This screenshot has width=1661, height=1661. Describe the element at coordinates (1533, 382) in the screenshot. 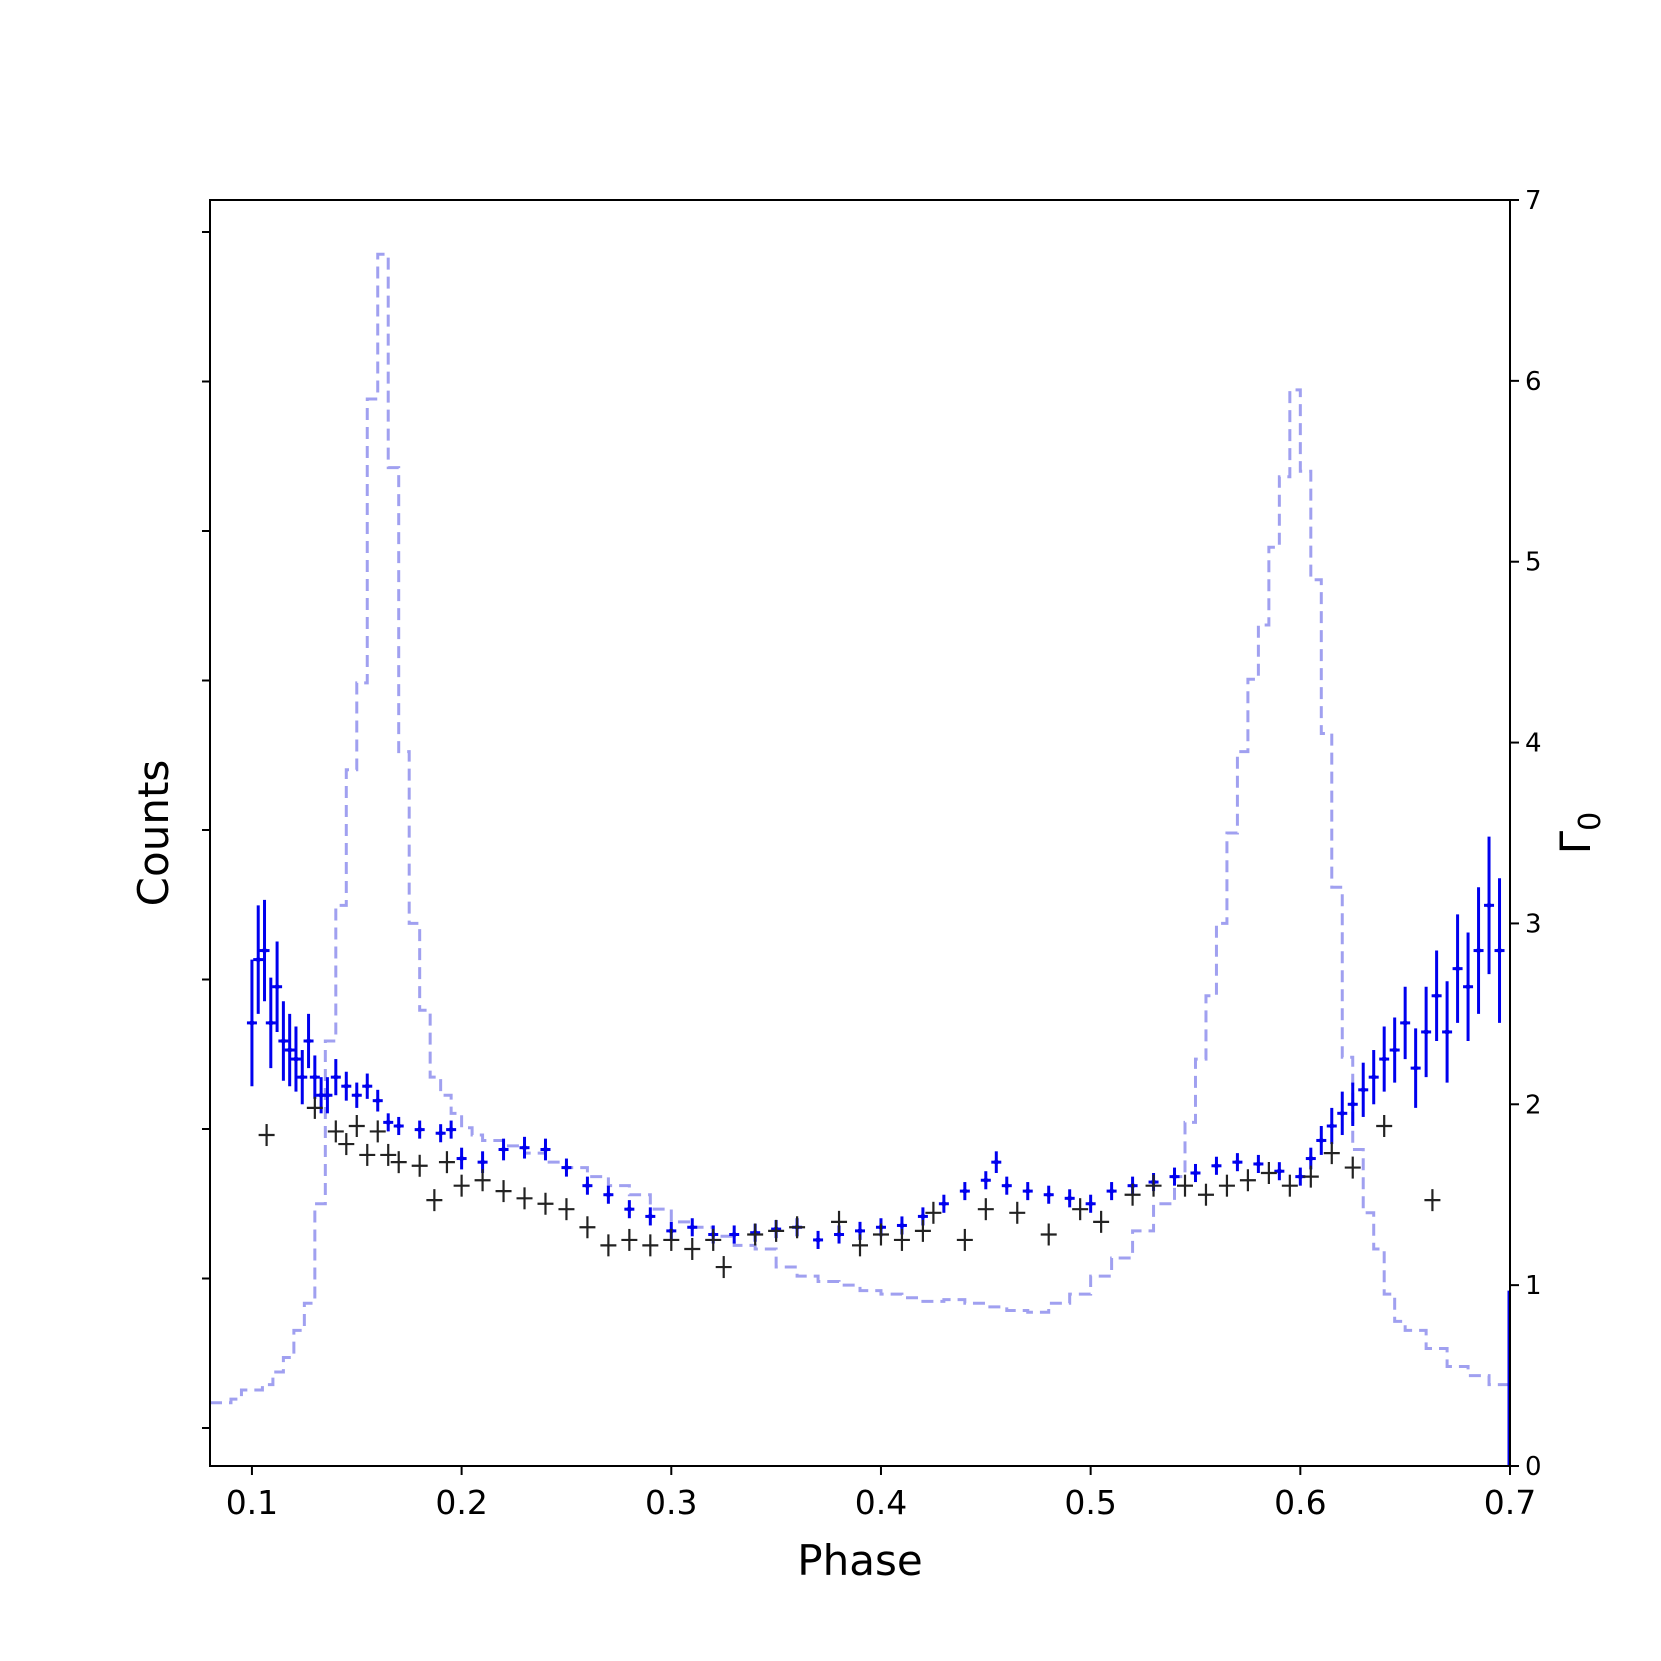

I see `right-y-tick-label: 6` at that location.